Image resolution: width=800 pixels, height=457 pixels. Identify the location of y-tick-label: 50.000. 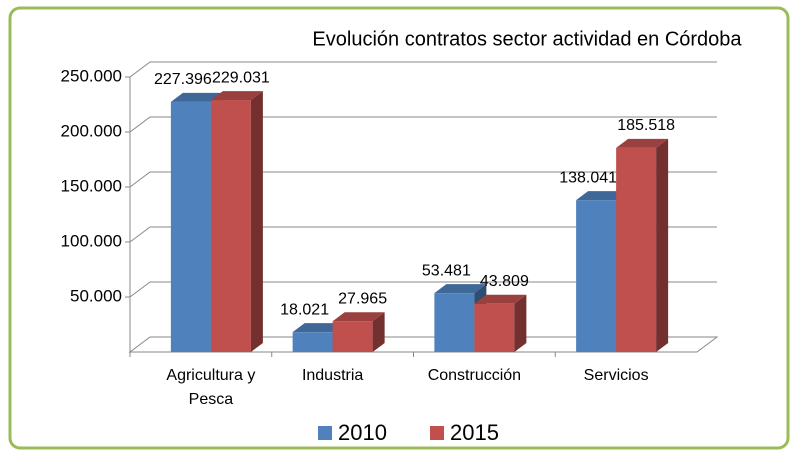
(96, 295).